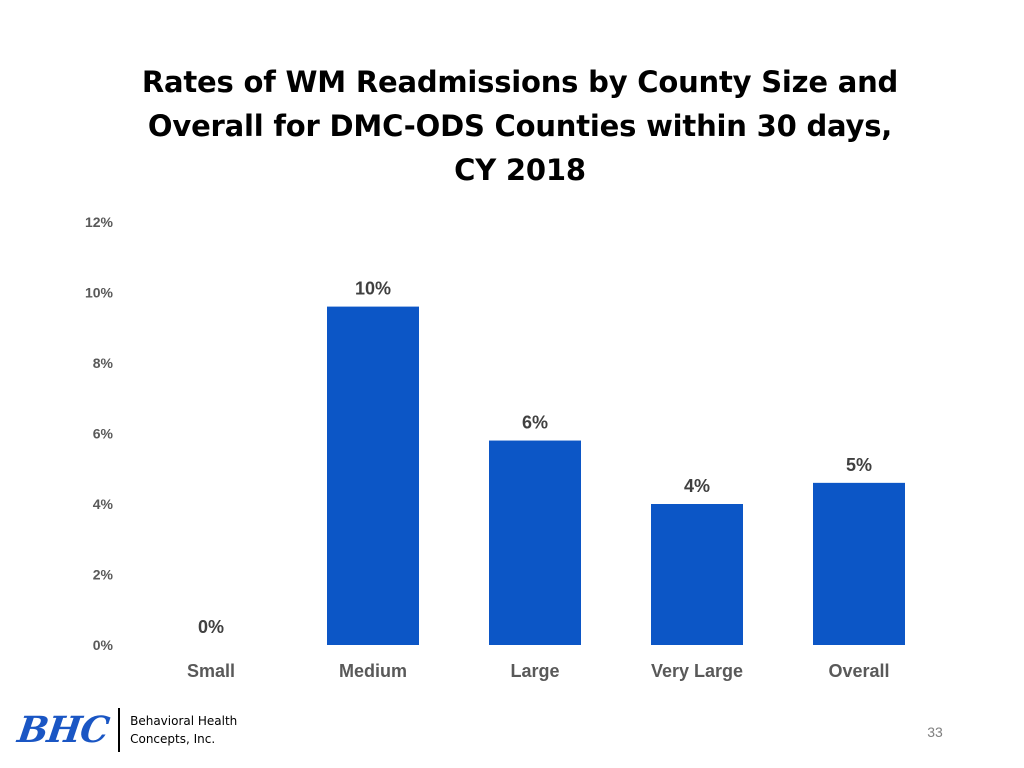  I want to click on y-tick-label: 6%, so click(103, 434).